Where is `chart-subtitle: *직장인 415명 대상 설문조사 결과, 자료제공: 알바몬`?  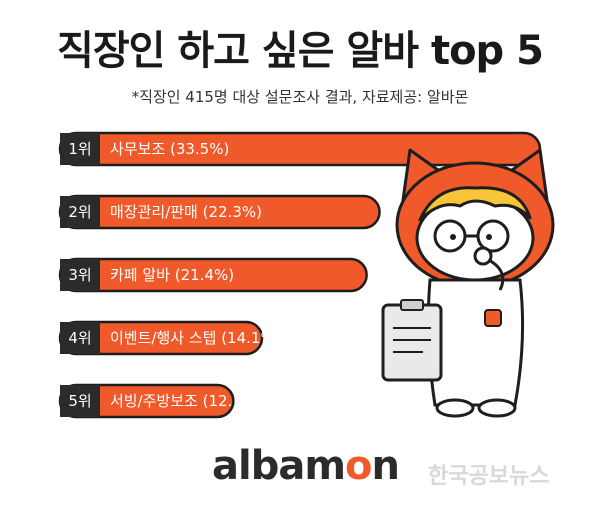 chart-subtitle: *직장인 415명 대상 설문조사 결과, 자료제공: 알바몬 is located at coordinates (300, 97).